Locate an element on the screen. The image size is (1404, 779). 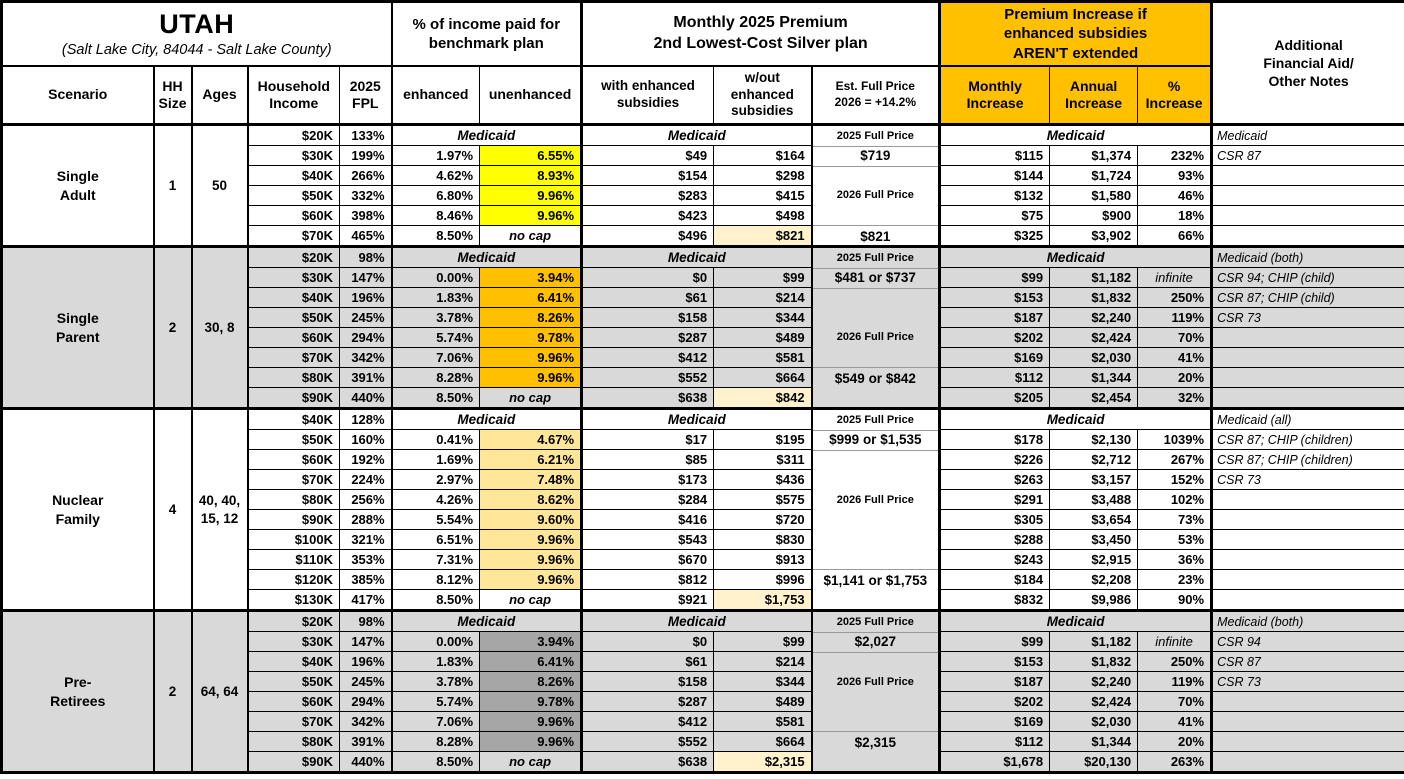
premium-without-subsidies-cell: $195 is located at coordinates (763, 439).